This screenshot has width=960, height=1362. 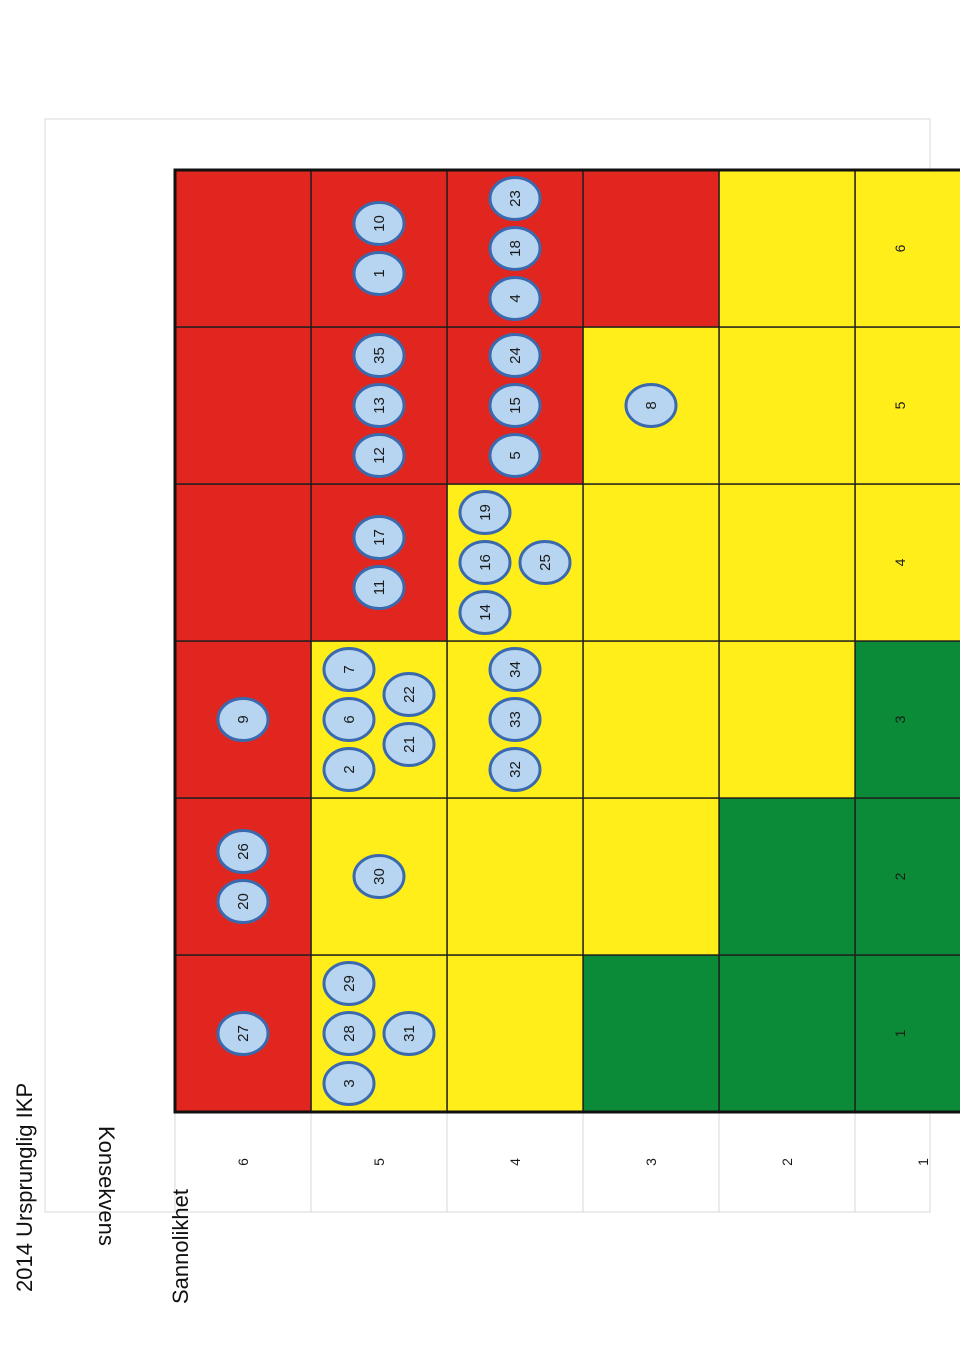 What do you see at coordinates (180, 1246) in the screenshot?
I see `x-axis-label: Sannolikhet` at bounding box center [180, 1246].